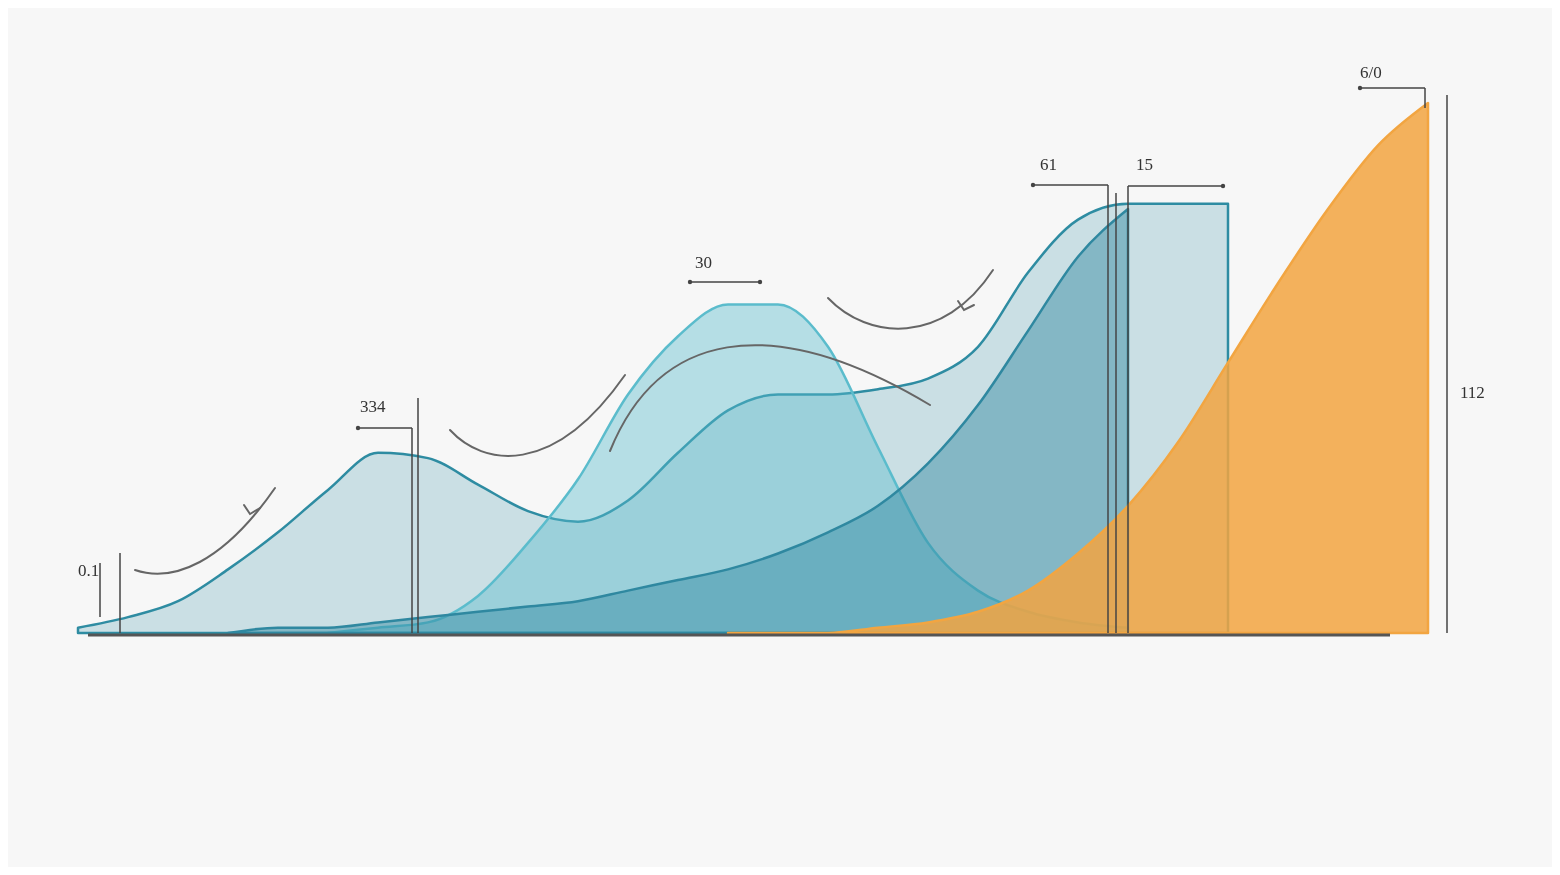 This screenshot has width=1560, height=875. What do you see at coordinates (1144, 164) in the screenshot?
I see `annotation: 15` at bounding box center [1144, 164].